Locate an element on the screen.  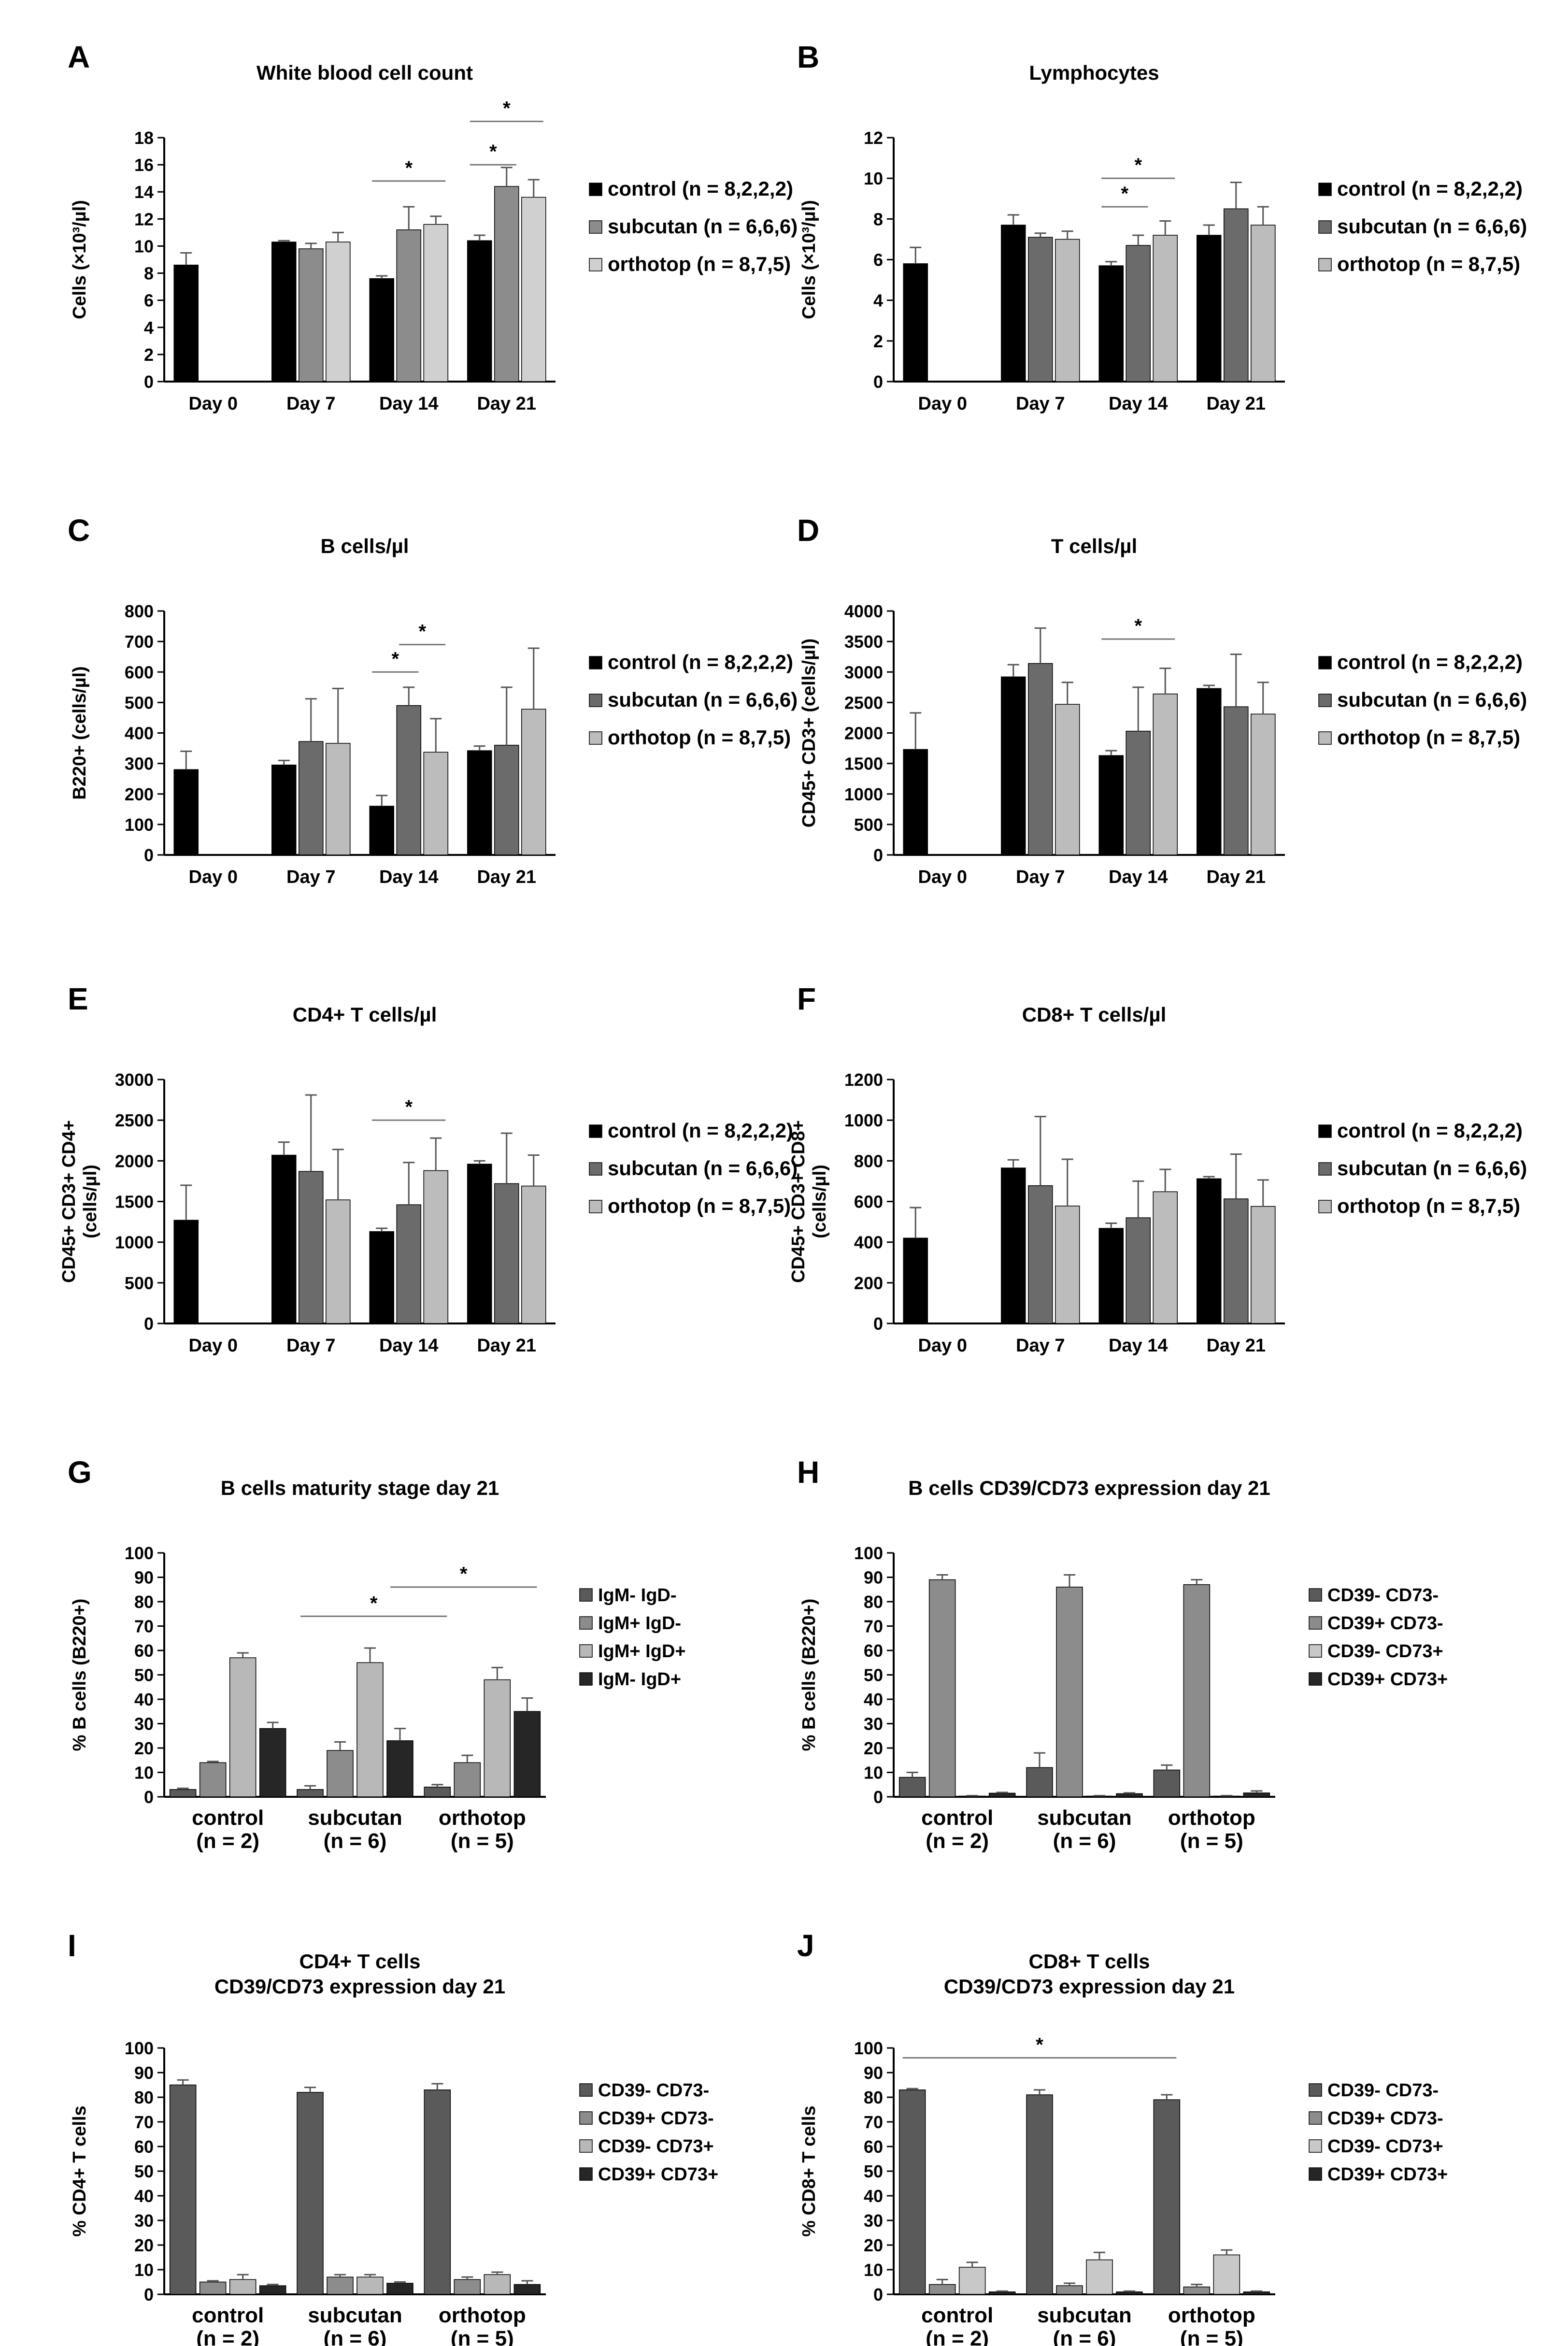
chart-title: CD39/CD73 expression day 21 is located at coordinates (359, 1987).